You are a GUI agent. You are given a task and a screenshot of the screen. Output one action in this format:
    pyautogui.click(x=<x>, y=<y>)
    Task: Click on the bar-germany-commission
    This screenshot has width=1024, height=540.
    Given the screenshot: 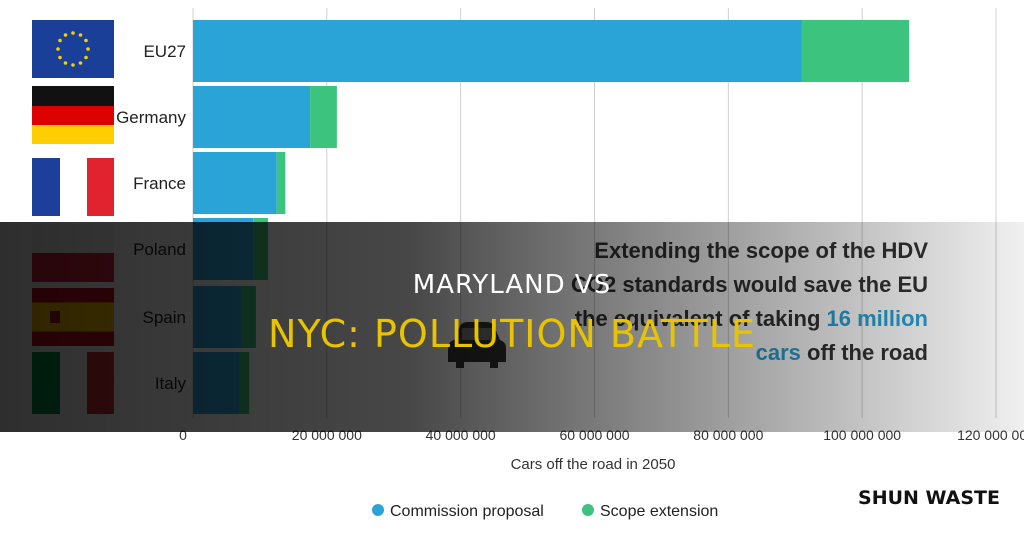 What is the action you would take?
    pyautogui.click(x=252, y=117)
    